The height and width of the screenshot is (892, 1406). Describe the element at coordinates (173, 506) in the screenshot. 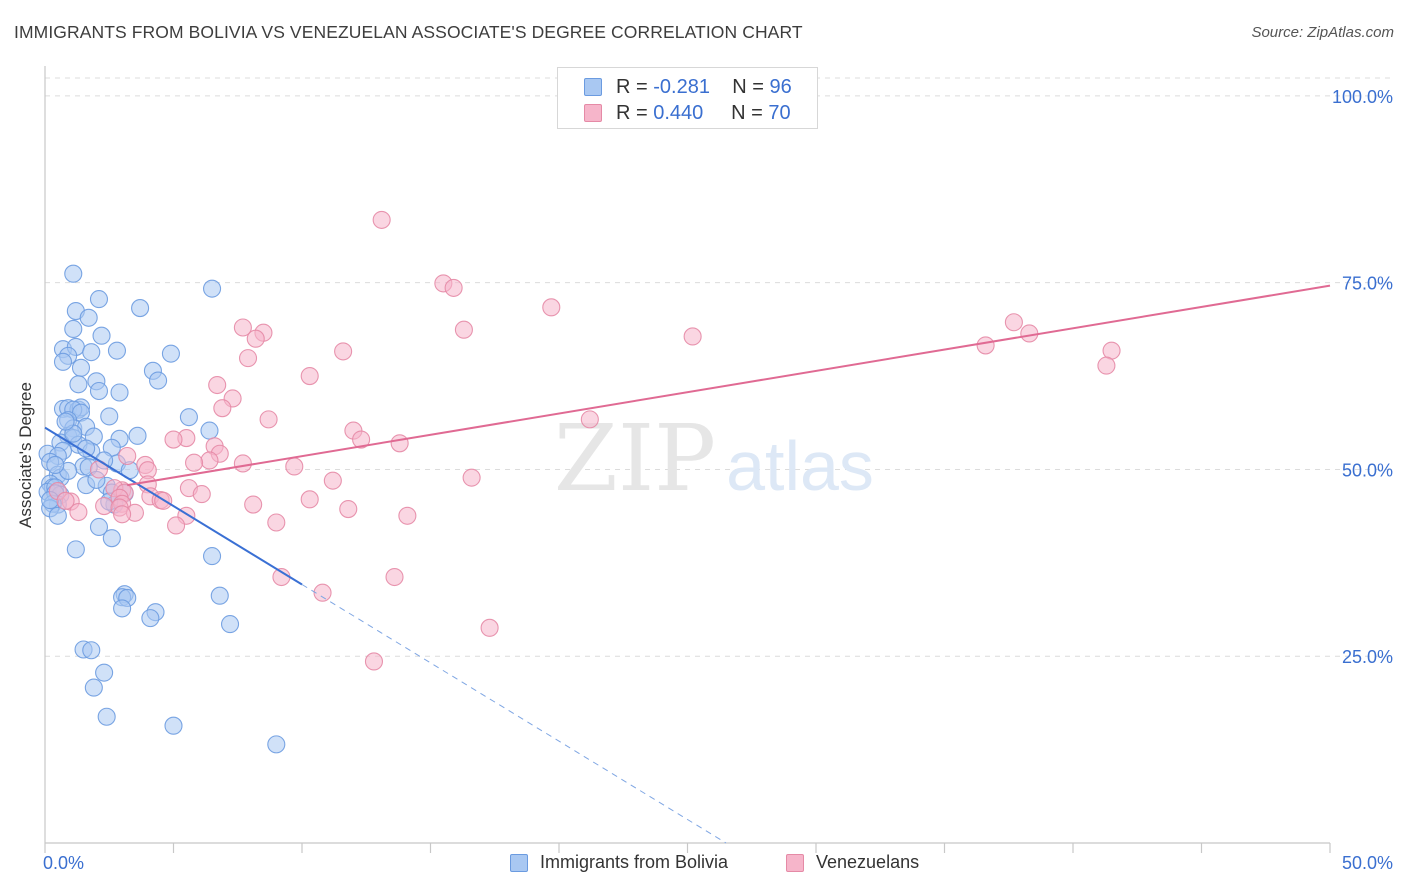

I see `bolivia-trend-line` at that location.